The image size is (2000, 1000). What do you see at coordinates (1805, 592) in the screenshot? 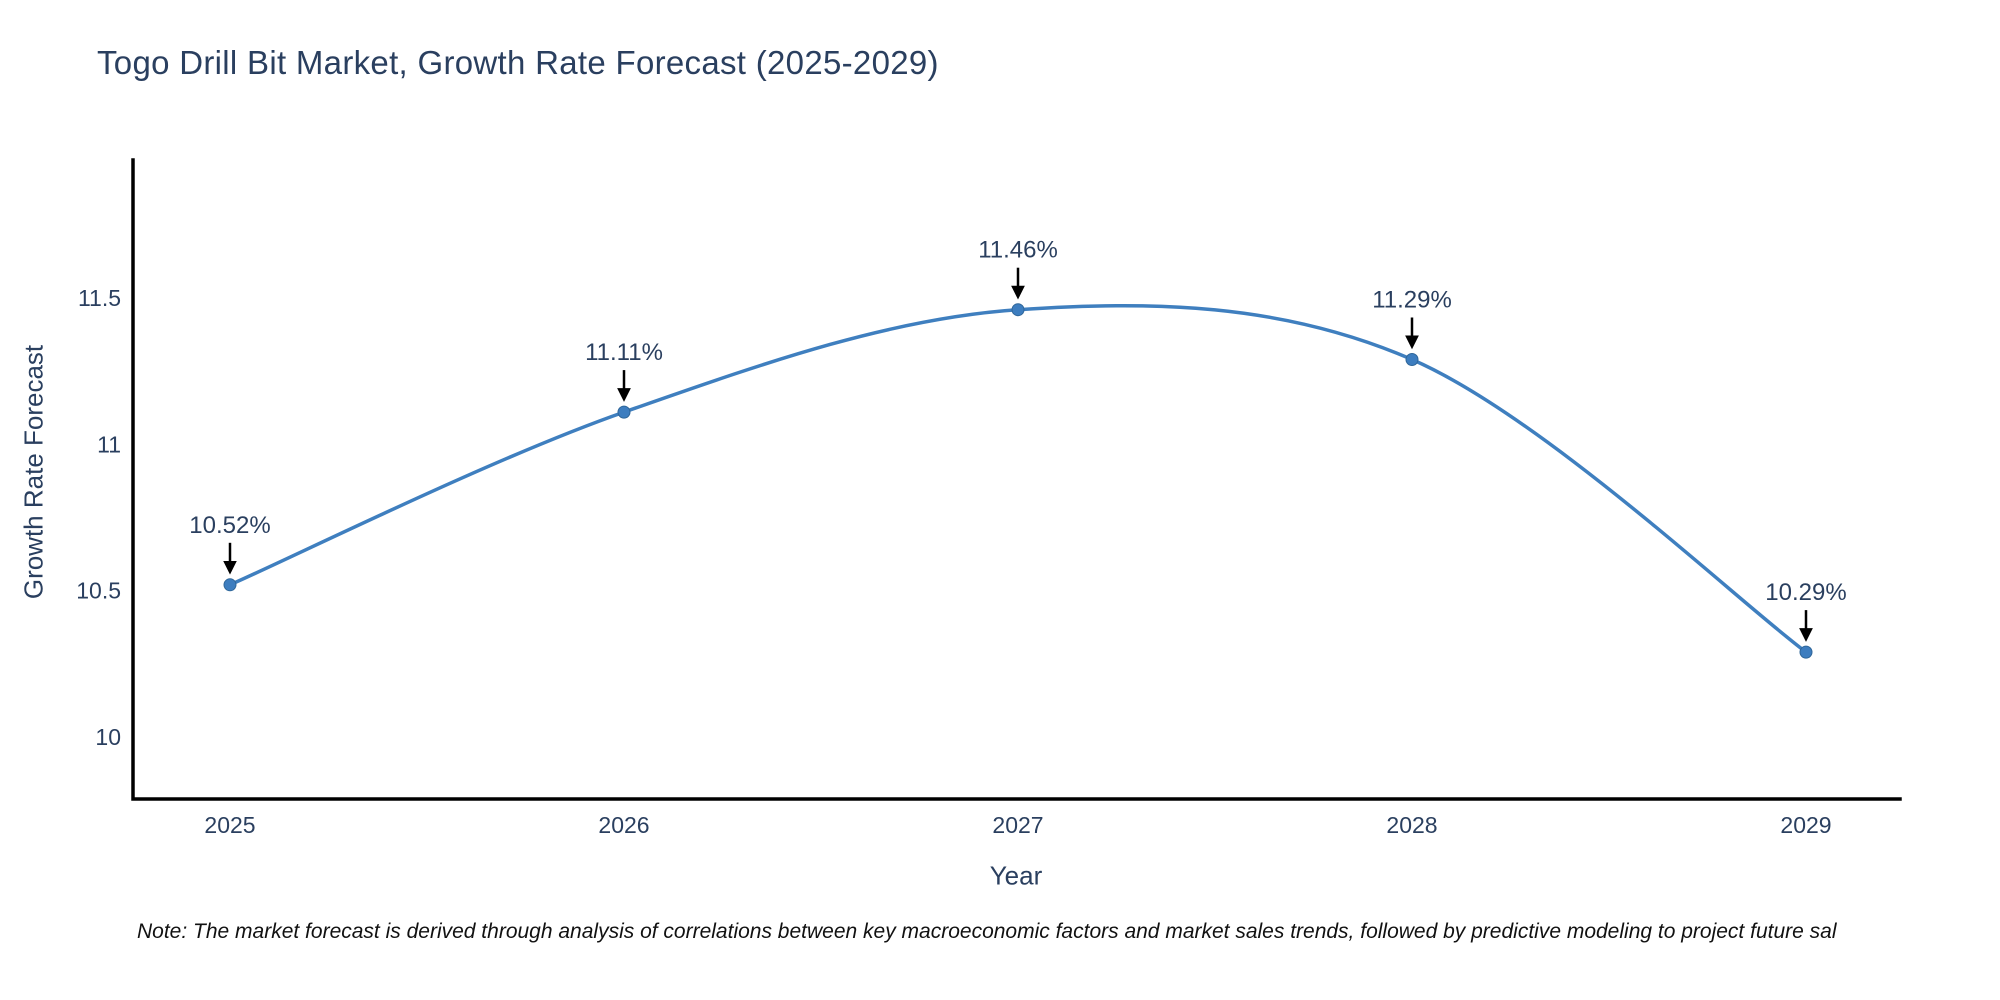
I see `annotation-label: 10.29%` at bounding box center [1805, 592].